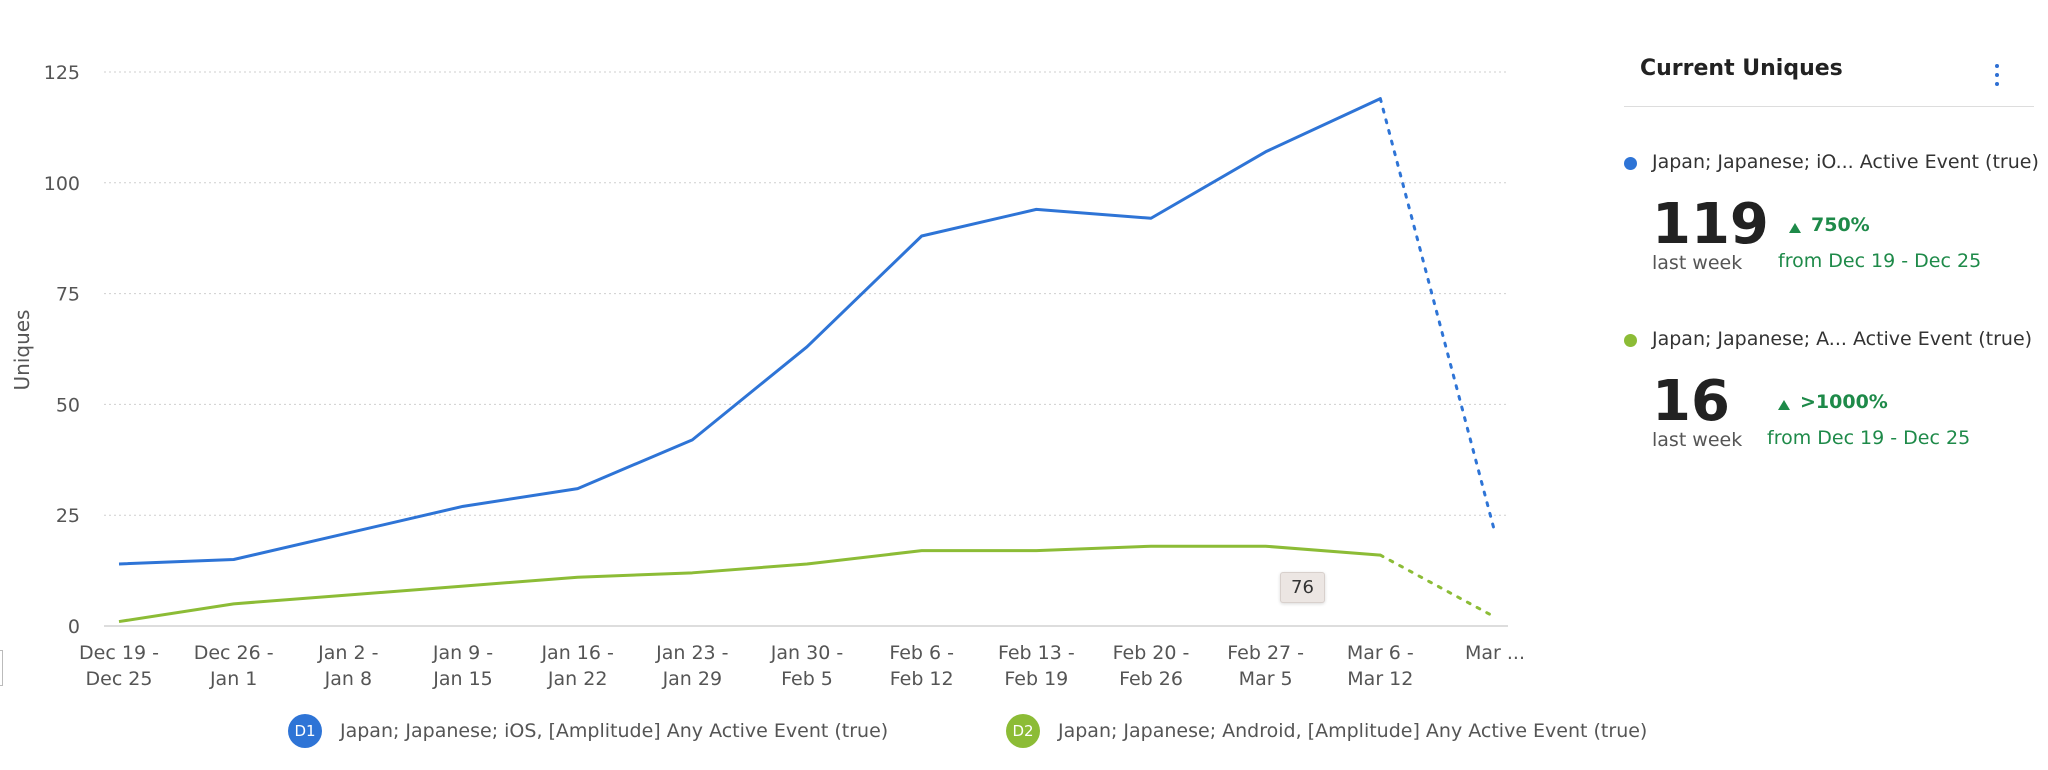 The width and height of the screenshot is (2048, 770). I want to click on x-tick-label: Jan 15, so click(462, 679).